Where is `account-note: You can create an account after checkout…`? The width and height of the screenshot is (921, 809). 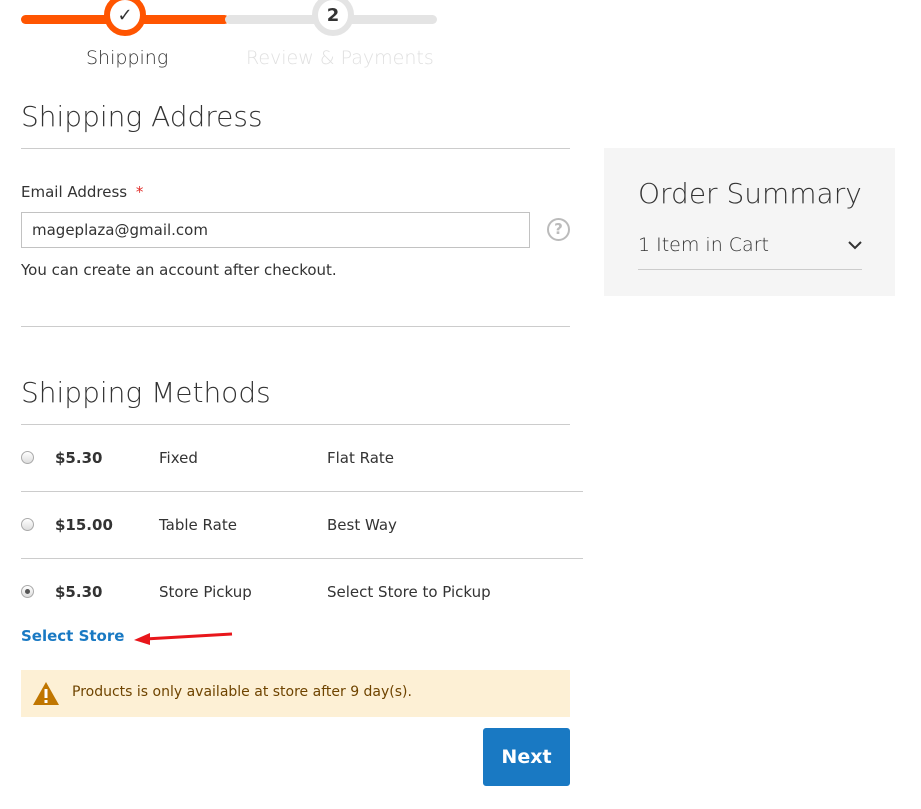
account-note: You can create an account after checkout… is located at coordinates (179, 270).